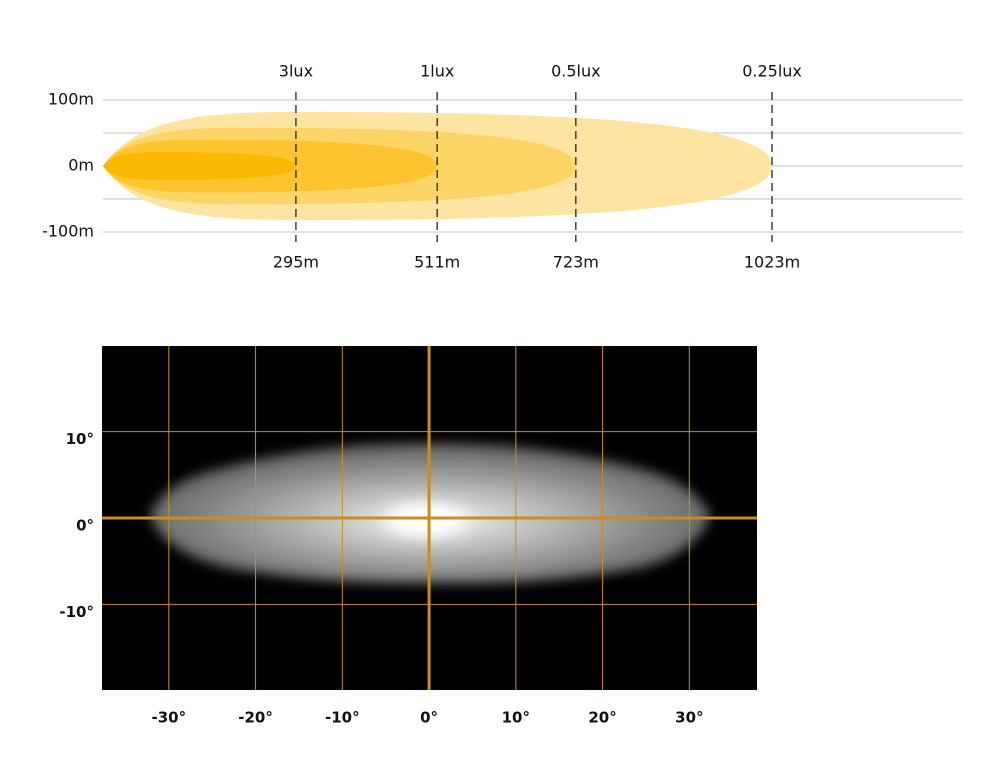 Image resolution: width=1000 pixels, height=780 pixels. Describe the element at coordinates (199, 166) in the screenshot. I see `beam-lobe` at that location.